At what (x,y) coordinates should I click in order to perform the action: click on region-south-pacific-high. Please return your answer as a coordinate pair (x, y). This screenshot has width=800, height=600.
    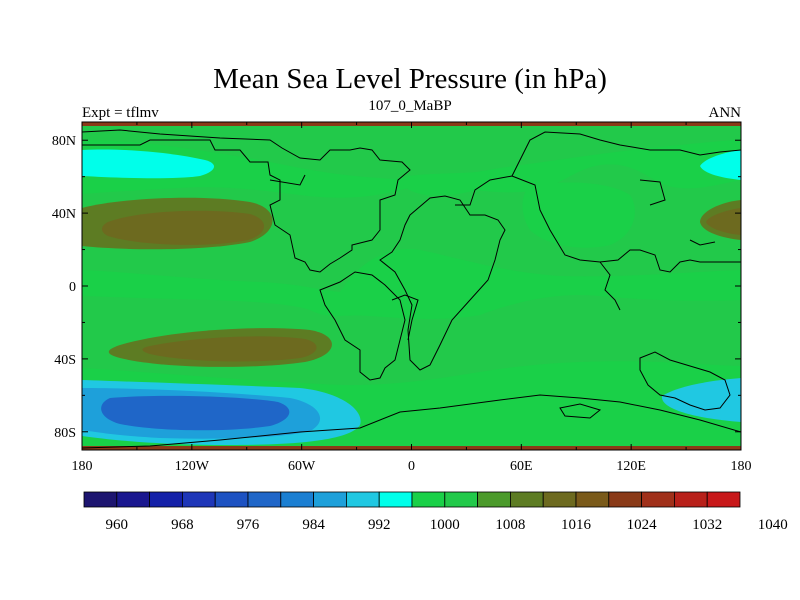
    Looking at the image, I should click on (229, 349).